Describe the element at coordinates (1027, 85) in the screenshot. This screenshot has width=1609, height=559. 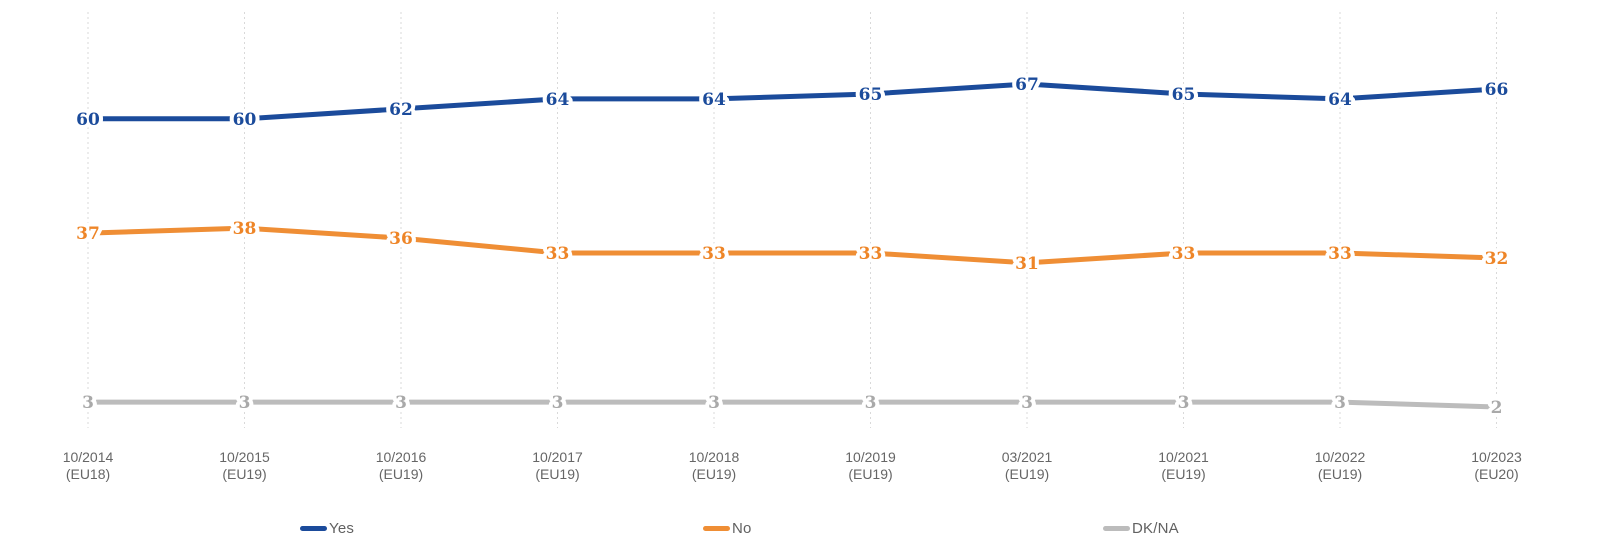
I see `data-label: 67` at that location.